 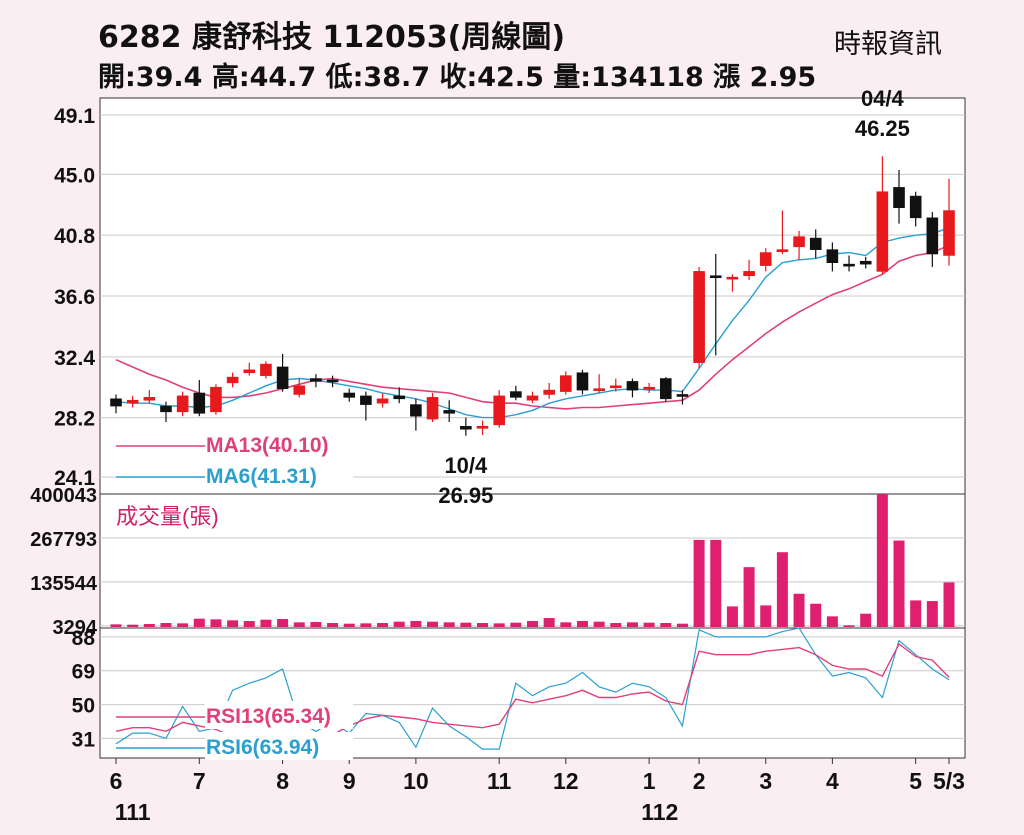 What do you see at coordinates (63, 496) in the screenshot?
I see `volume-tick-label: 400043` at bounding box center [63, 496].